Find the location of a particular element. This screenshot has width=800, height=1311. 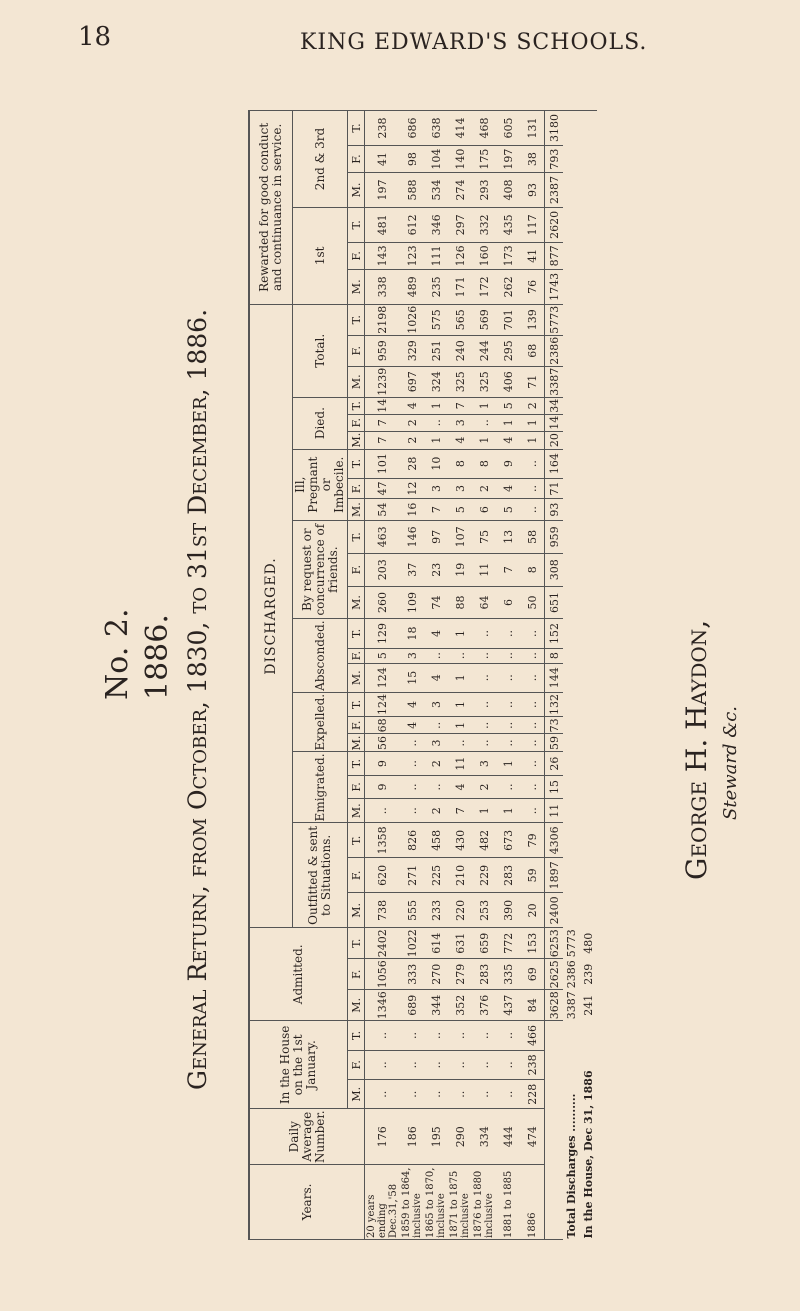

rewarded-2nd-cell: 638 is located at coordinates (436, 128).